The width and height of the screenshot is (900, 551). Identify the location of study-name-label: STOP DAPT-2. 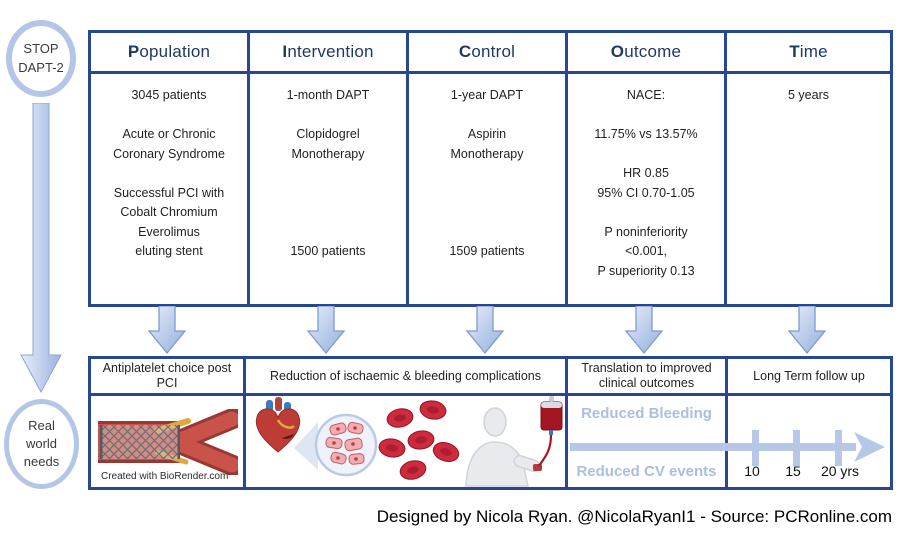
(41, 58).